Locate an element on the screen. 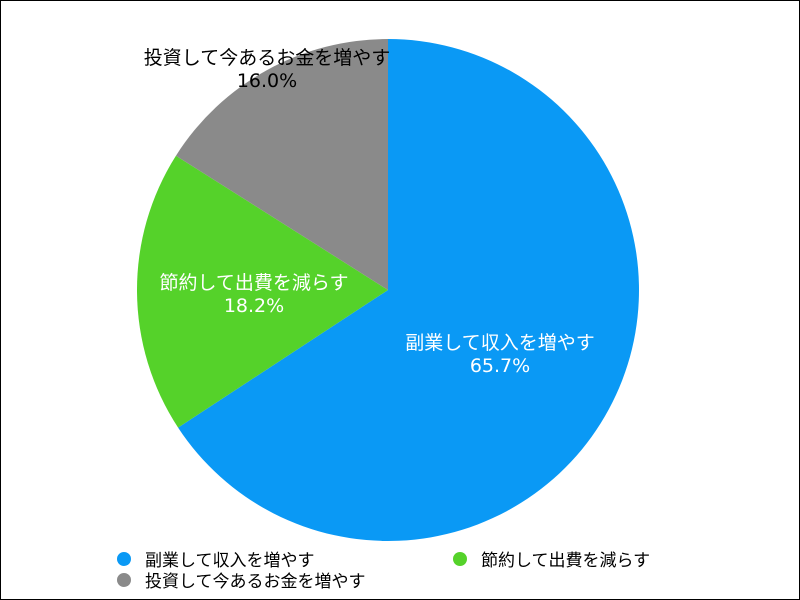 Image resolution: width=800 pixels, height=600 pixels. slice-label-side-income: 副業して収入を増やす is located at coordinates (499, 343).